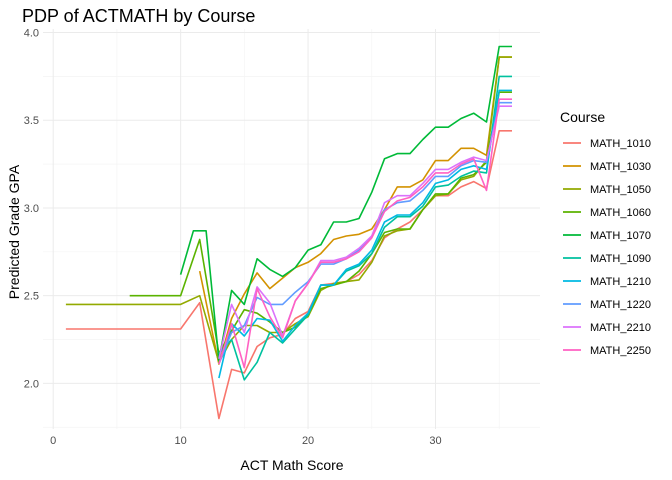 This screenshot has height=480, width=672. I want to click on legend-label-math_1090: MATH_1090, so click(620, 259).